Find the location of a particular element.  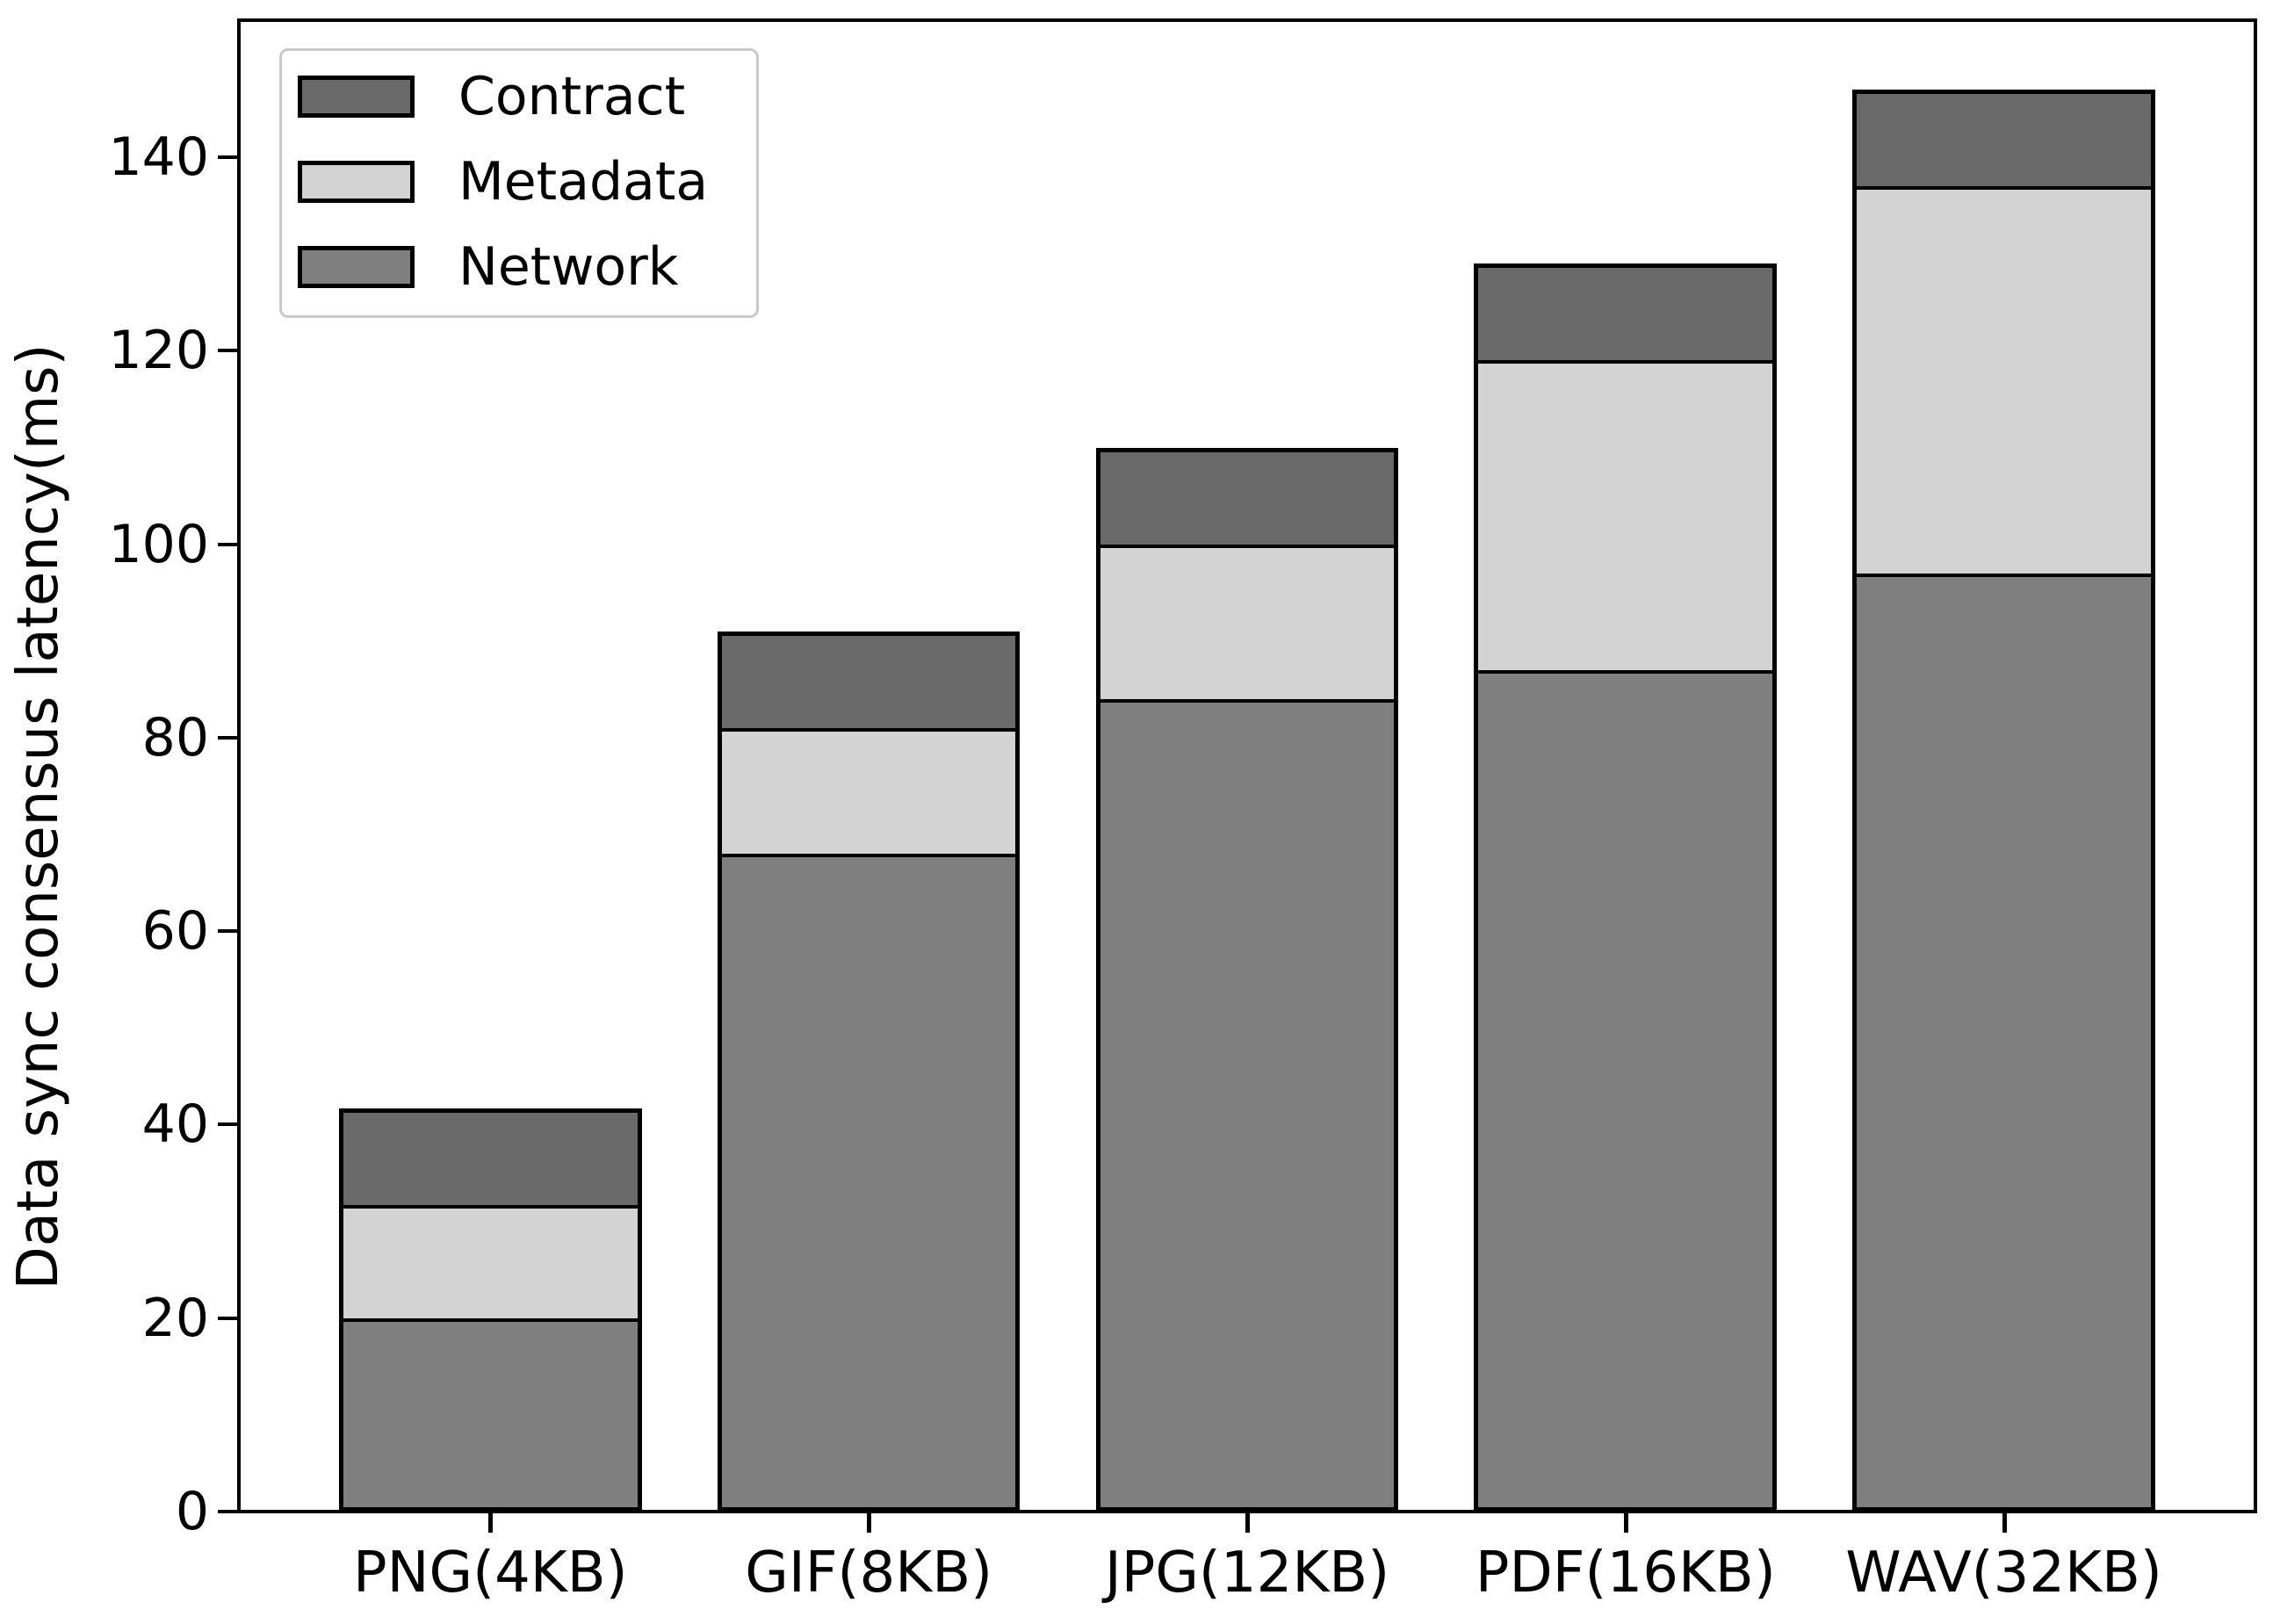

contract-segment-wav-32kb is located at coordinates (2004, 139).